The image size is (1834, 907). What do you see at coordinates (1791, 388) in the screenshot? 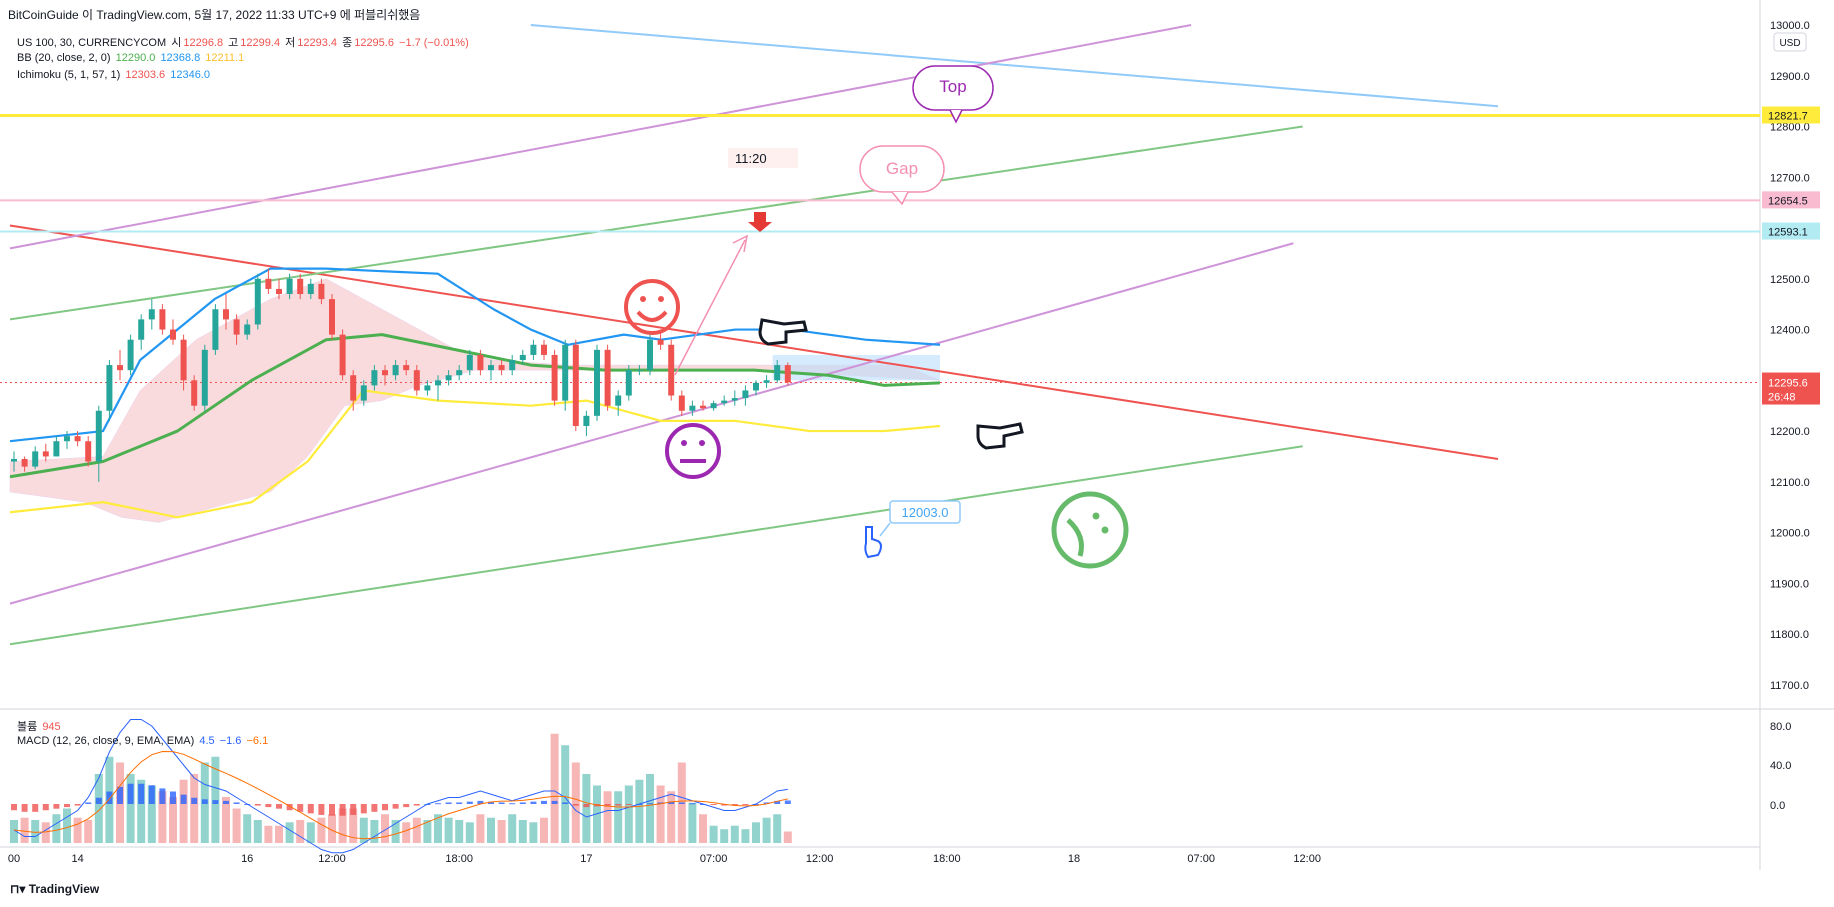
I see `last-price-tag` at bounding box center [1791, 388].